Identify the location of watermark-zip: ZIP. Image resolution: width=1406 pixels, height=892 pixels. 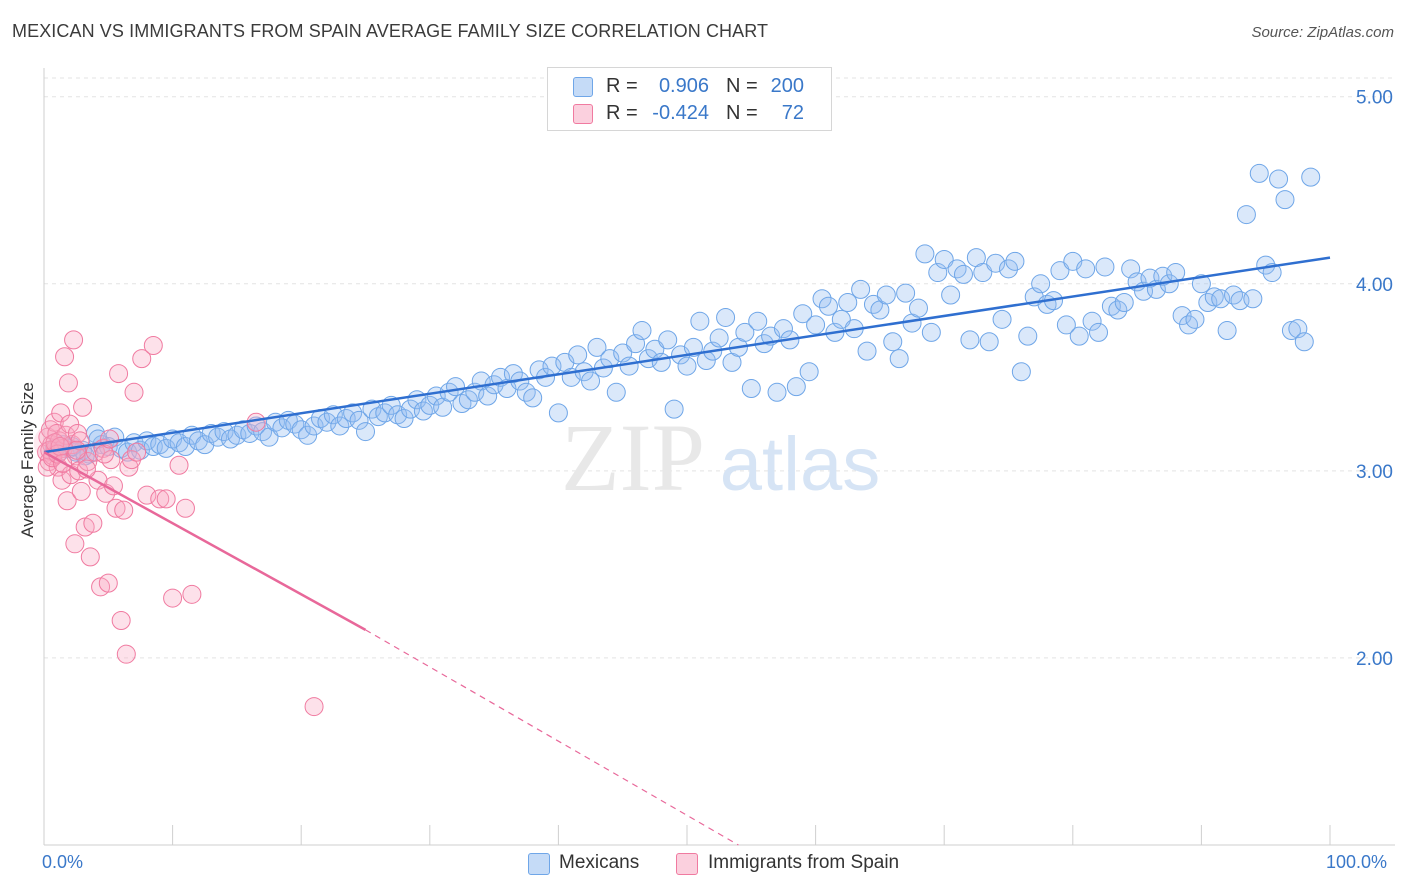
(633, 457).